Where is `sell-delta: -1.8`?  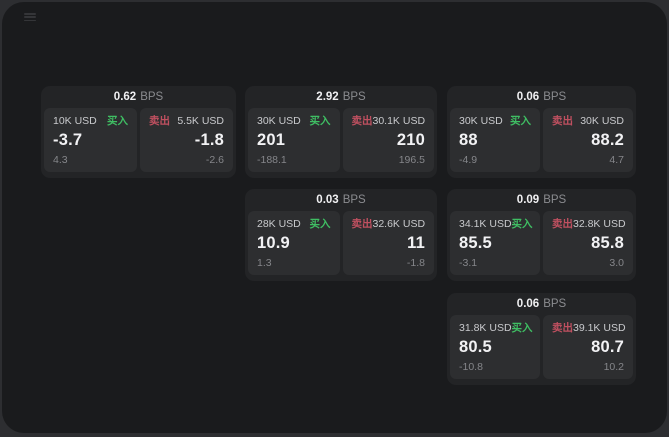 sell-delta: -1.8 is located at coordinates (415, 263).